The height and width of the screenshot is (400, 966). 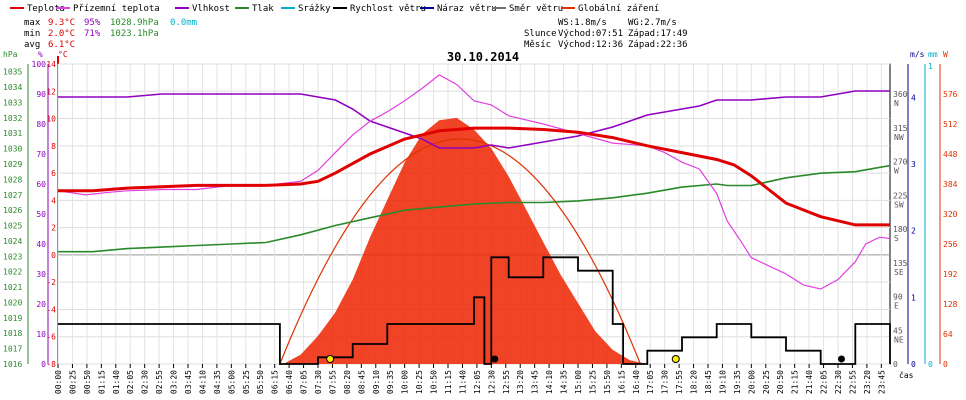 What do you see at coordinates (780, 382) in the screenshot?
I see `x-tick: 20:50` at bounding box center [780, 382].